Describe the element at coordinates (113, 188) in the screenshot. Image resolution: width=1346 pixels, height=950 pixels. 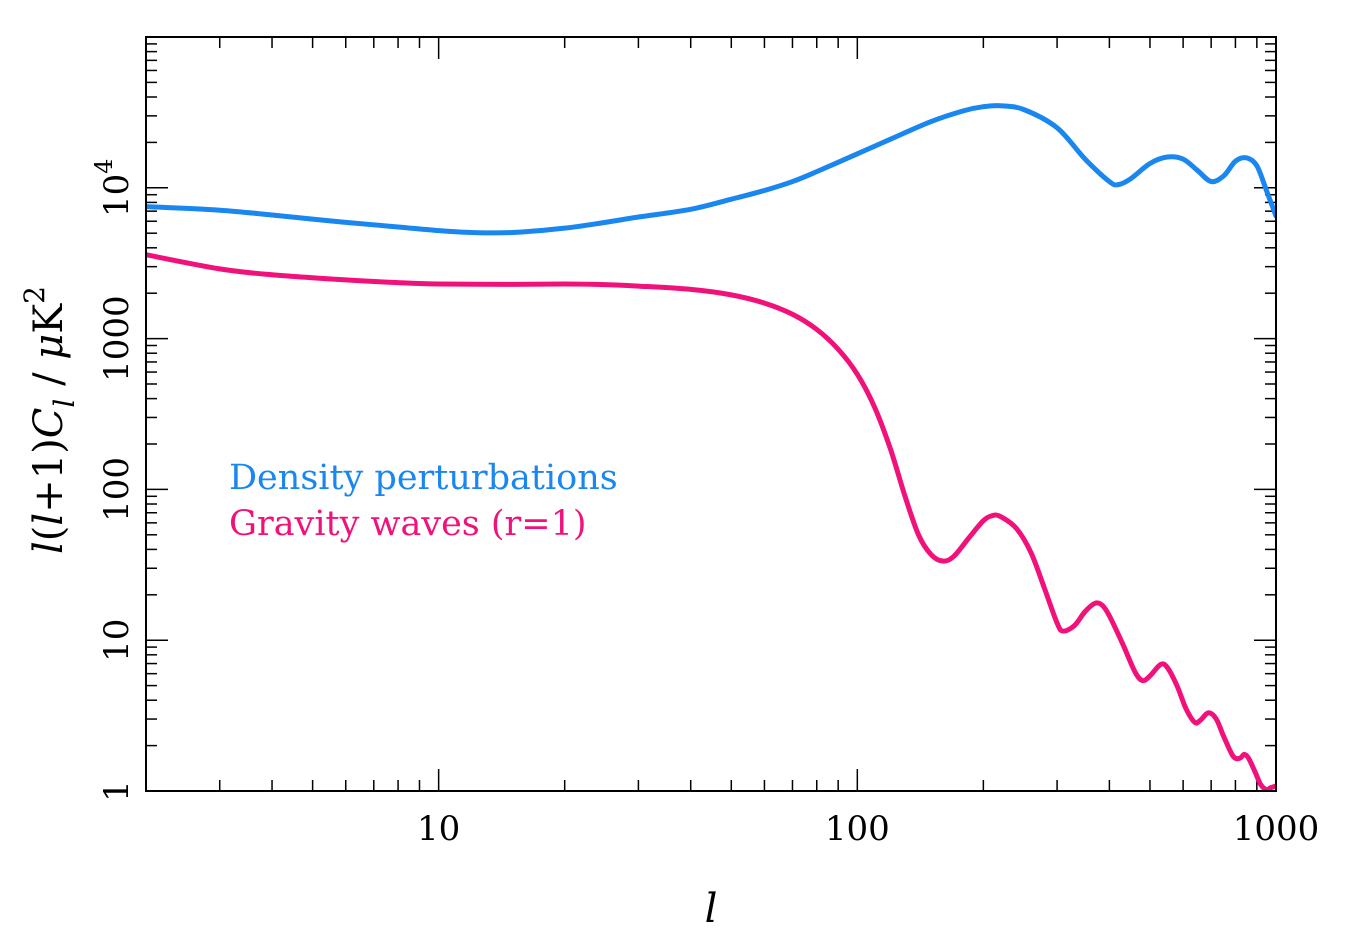
I see `y-tick-label: 104` at that location.